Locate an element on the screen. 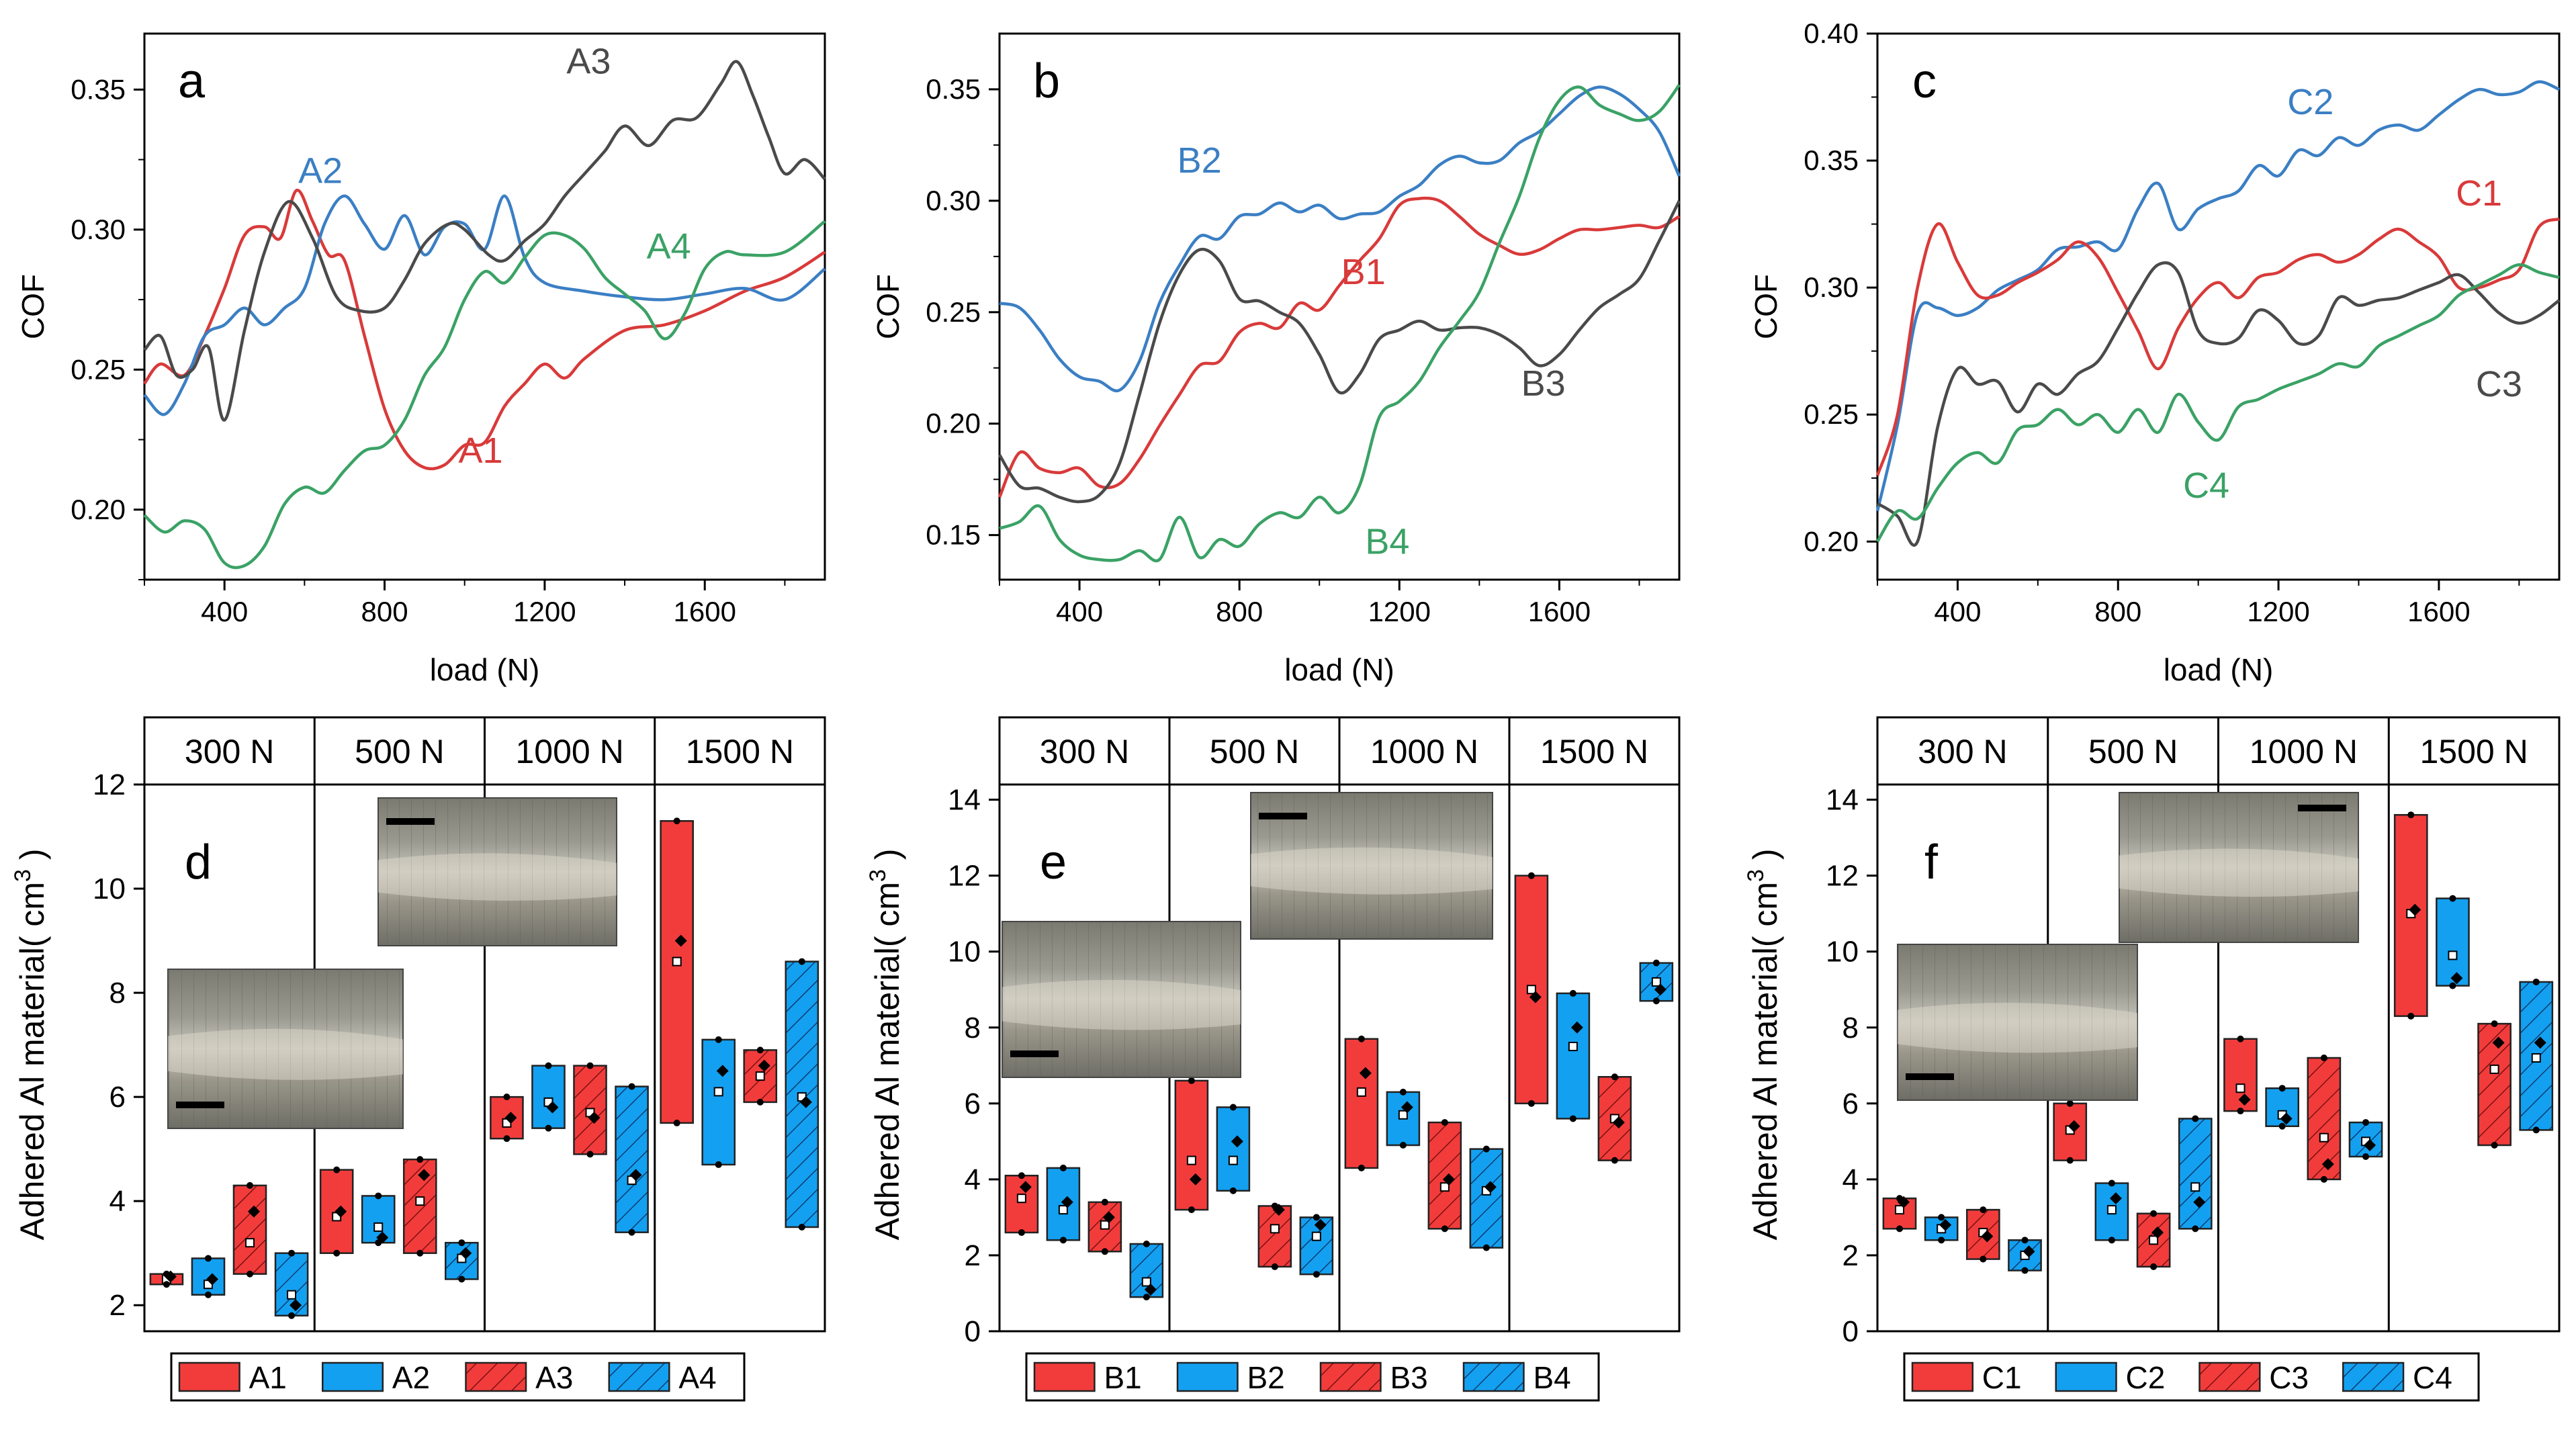  y-tick-label: 2 is located at coordinates (973, 1255).